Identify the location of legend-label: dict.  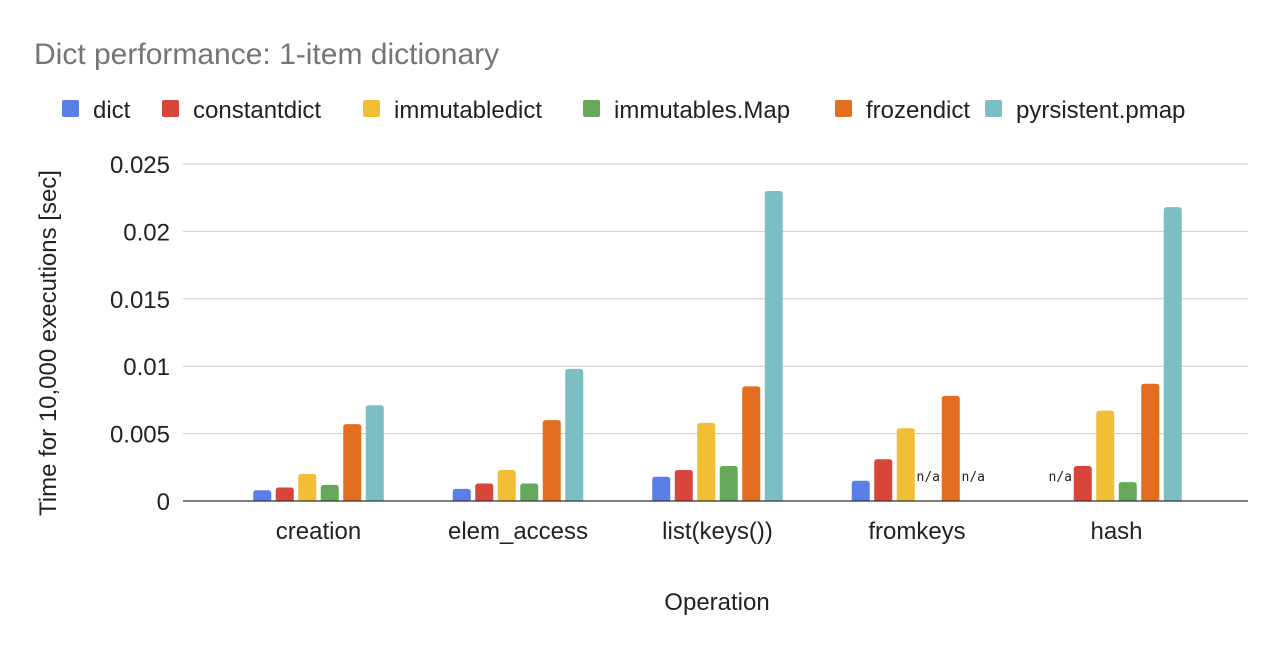
(112, 110).